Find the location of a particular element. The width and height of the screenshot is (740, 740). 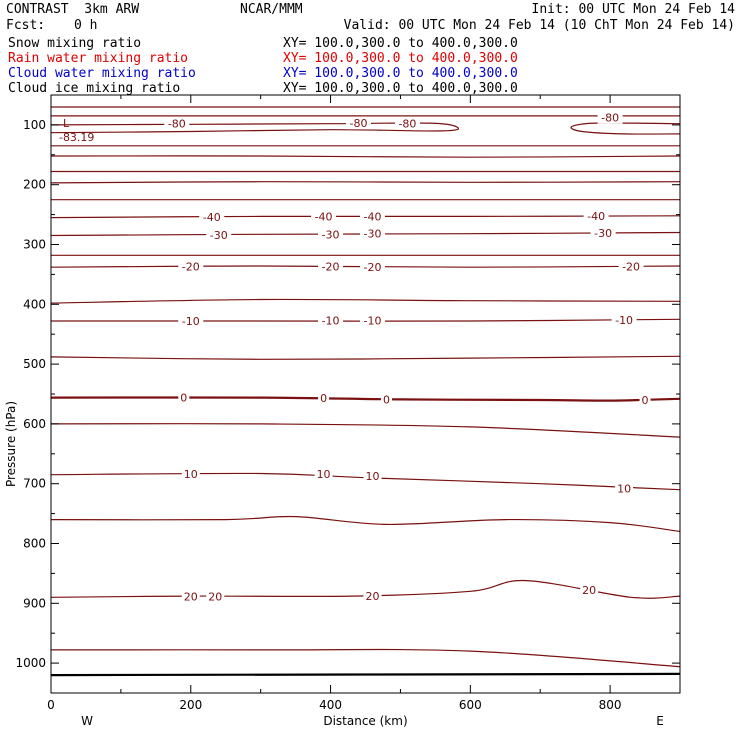

field-name: Cloud ice mixing ratio is located at coordinates (94, 88).